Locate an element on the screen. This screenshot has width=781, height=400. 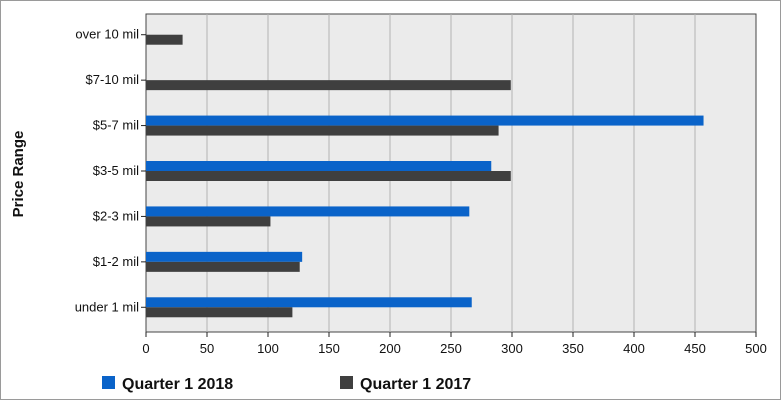
legend-label: Quarter 1 2017 is located at coordinates (415, 384).